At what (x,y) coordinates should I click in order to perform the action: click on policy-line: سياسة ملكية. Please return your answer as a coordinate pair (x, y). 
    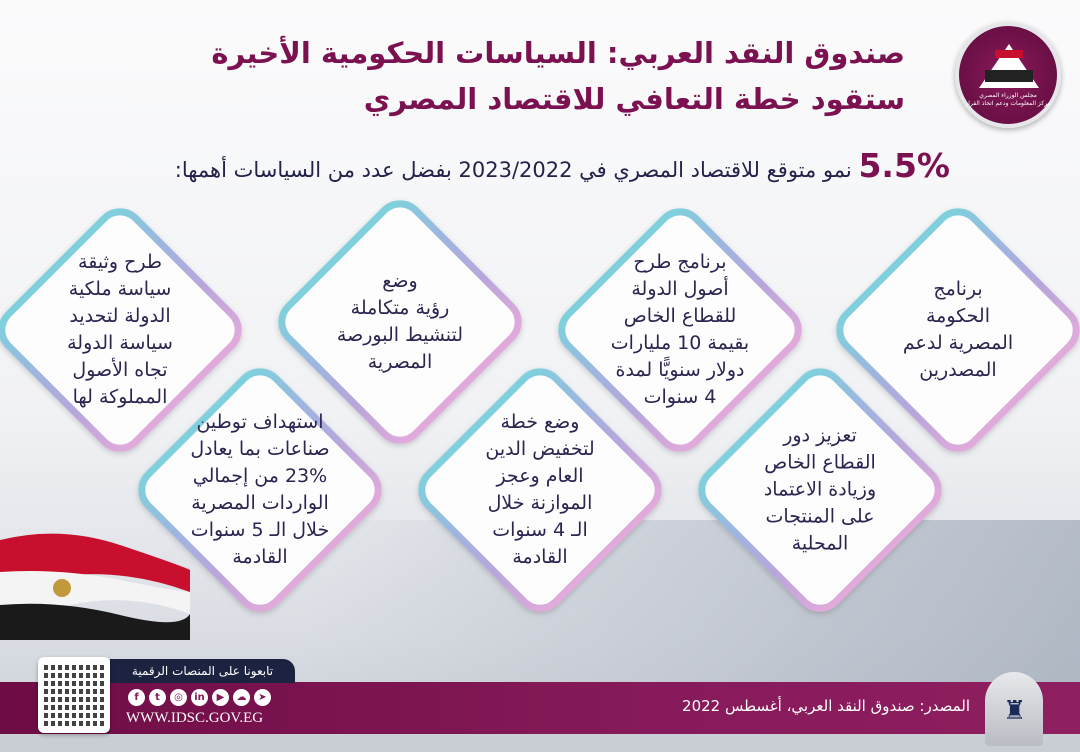
    Looking at the image, I should click on (120, 289).